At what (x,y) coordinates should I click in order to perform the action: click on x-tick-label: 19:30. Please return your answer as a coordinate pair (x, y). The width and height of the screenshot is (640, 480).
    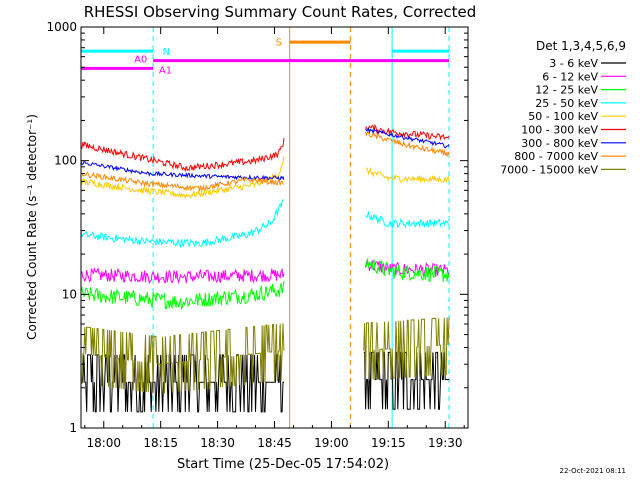
    Looking at the image, I should click on (445, 443).